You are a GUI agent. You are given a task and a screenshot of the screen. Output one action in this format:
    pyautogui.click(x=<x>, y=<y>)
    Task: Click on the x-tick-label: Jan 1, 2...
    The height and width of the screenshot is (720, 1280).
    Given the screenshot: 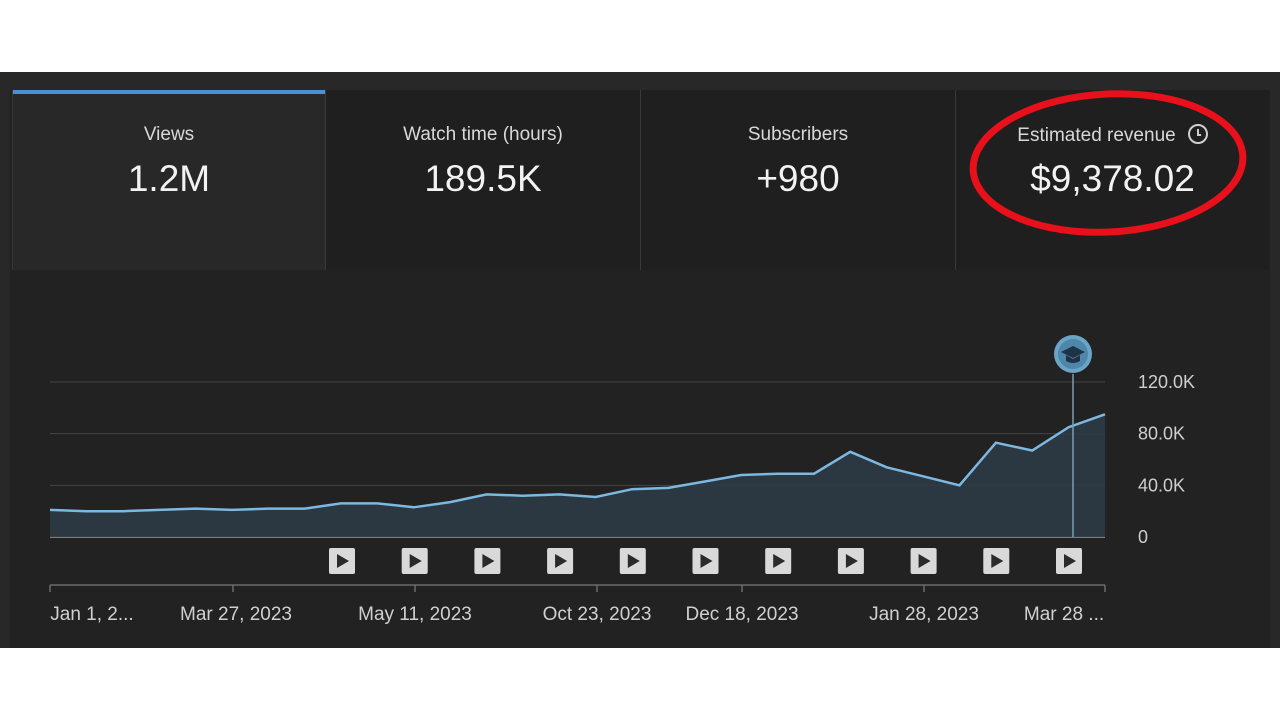 What is the action you would take?
    pyautogui.click(x=91, y=614)
    